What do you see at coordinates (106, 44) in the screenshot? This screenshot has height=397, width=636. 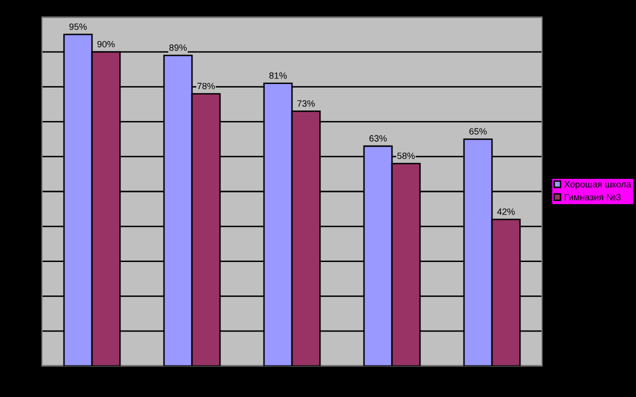 I see `data-label: 90%` at bounding box center [106, 44].